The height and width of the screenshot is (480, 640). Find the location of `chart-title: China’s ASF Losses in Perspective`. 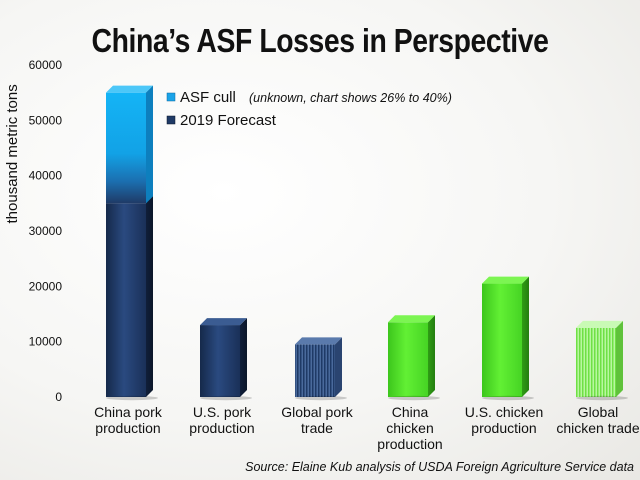

chart-title: China’s ASF Losses in Perspective is located at coordinates (320, 40).